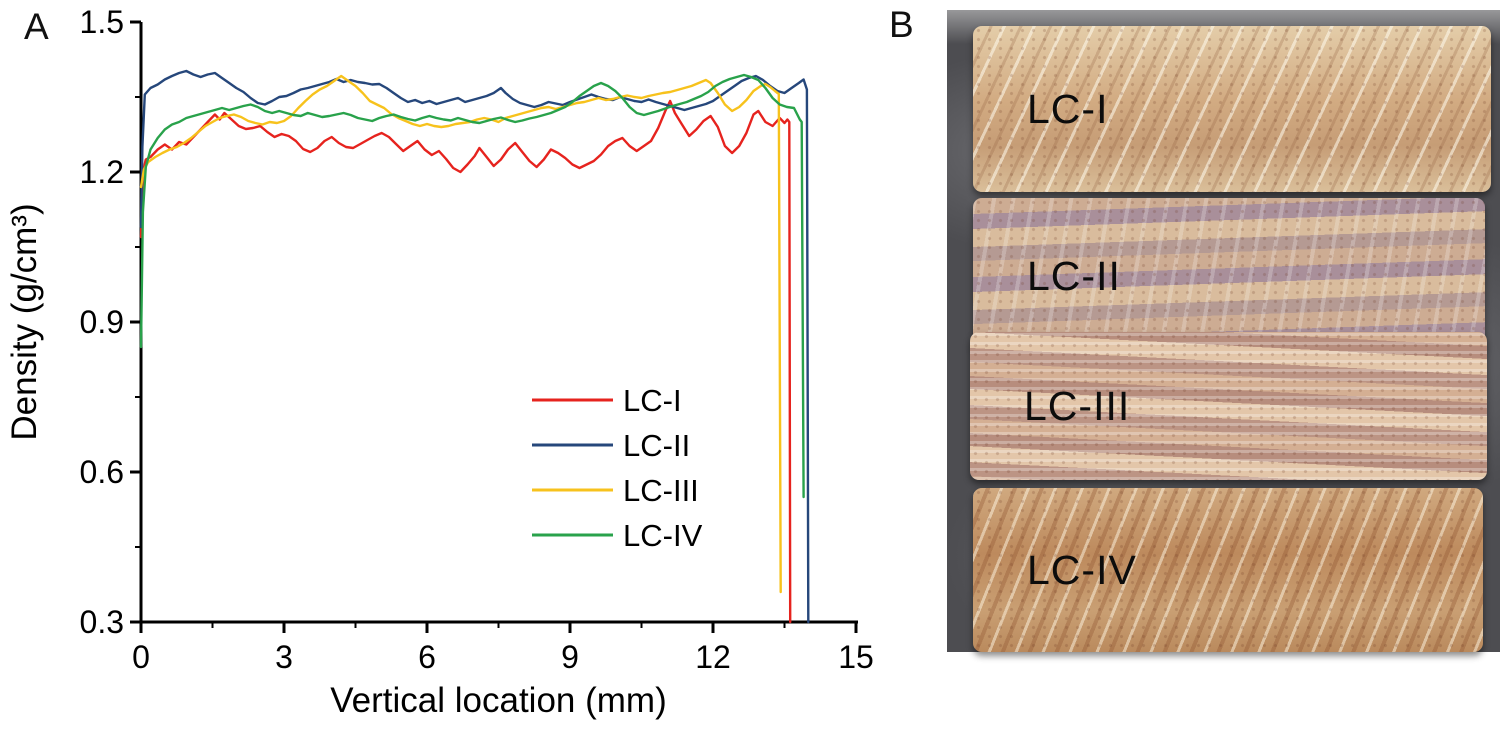 The width and height of the screenshot is (1504, 735). What do you see at coordinates (1074, 275) in the screenshot?
I see `sample-label-lc-2: LC-II` at bounding box center [1074, 275].